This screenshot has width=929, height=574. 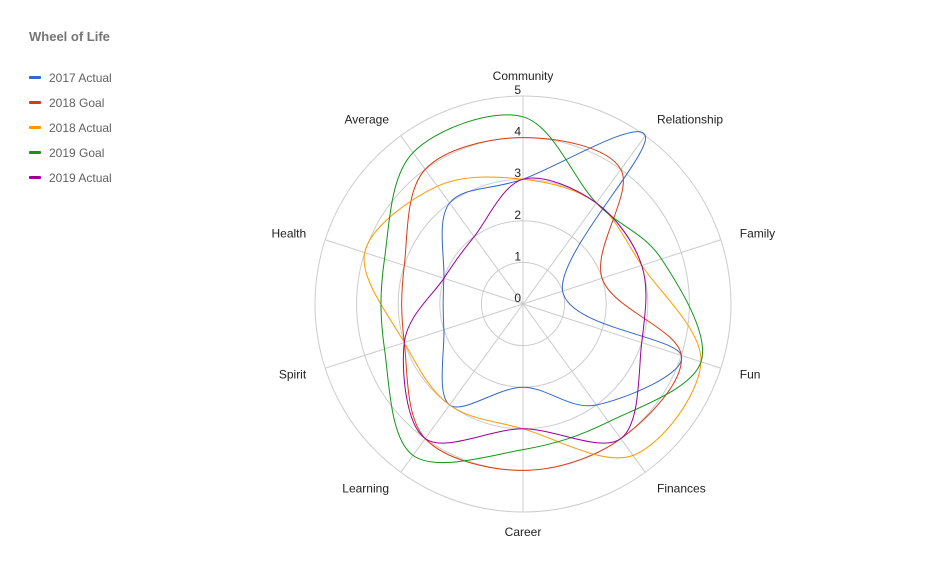 What do you see at coordinates (365, 489) in the screenshot?
I see `category-label: Learning` at bounding box center [365, 489].